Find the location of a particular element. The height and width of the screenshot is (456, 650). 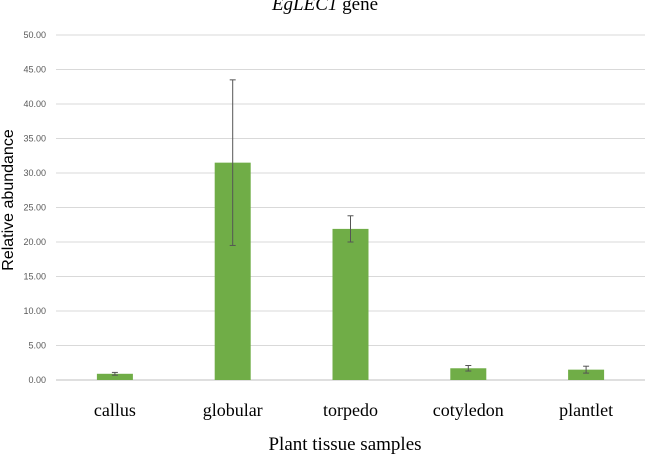

y-tick-label: 40.00 is located at coordinates (34, 104).